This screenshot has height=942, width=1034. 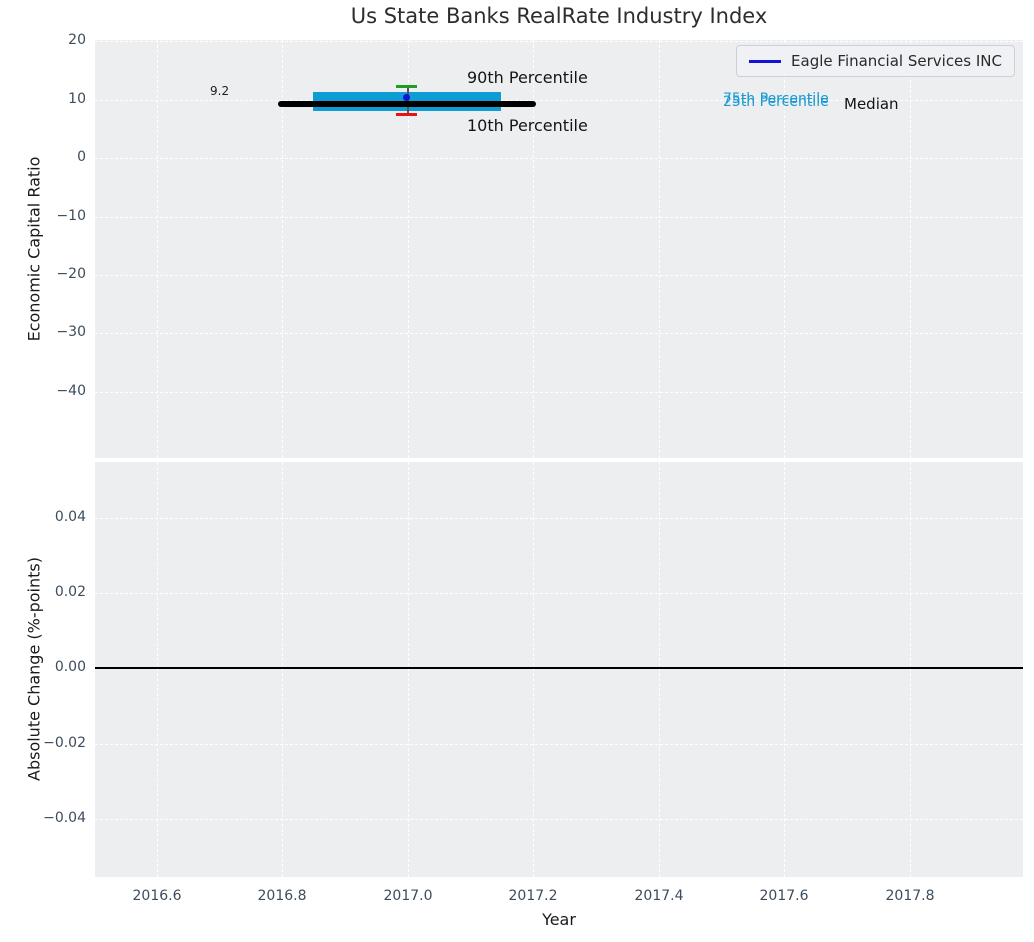 What do you see at coordinates (765, 61) in the screenshot?
I see `legend-line-swatch` at bounding box center [765, 61].